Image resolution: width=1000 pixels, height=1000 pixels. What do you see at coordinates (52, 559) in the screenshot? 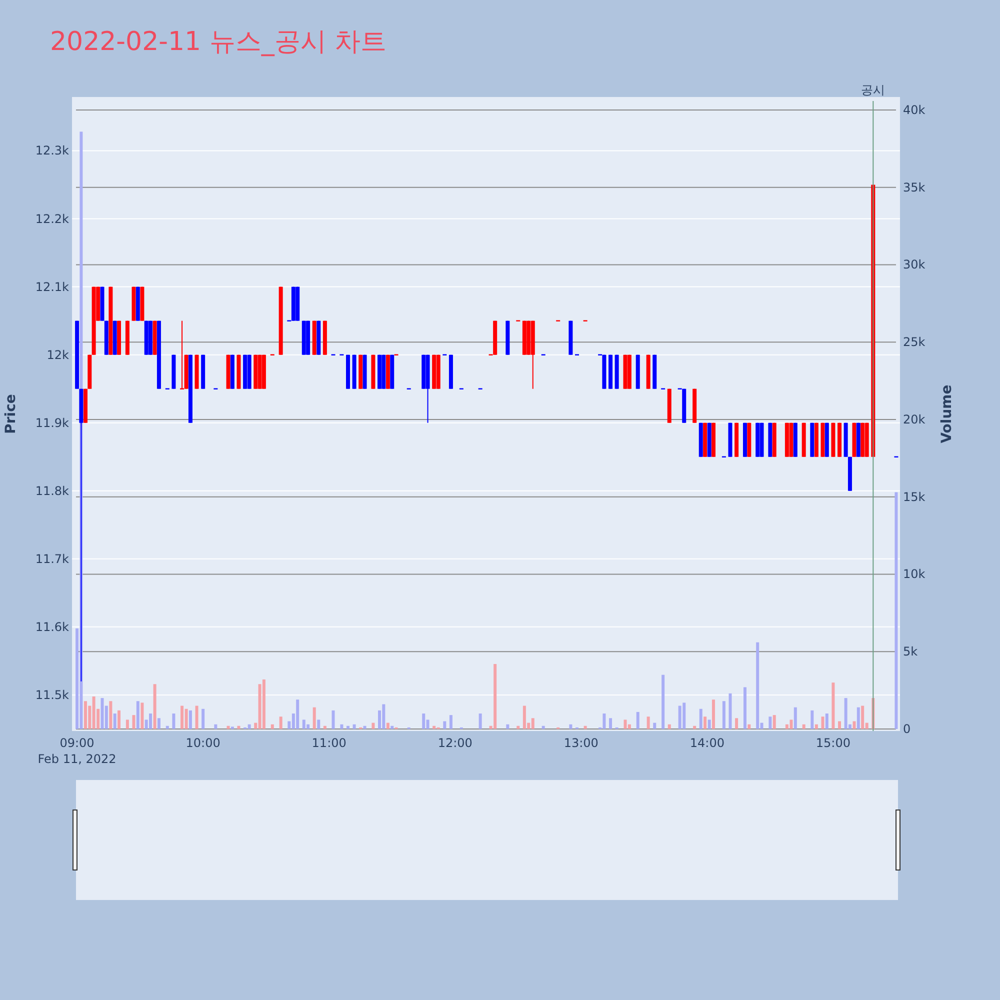
I see `y-tick-label: 11.7k` at bounding box center [52, 559].